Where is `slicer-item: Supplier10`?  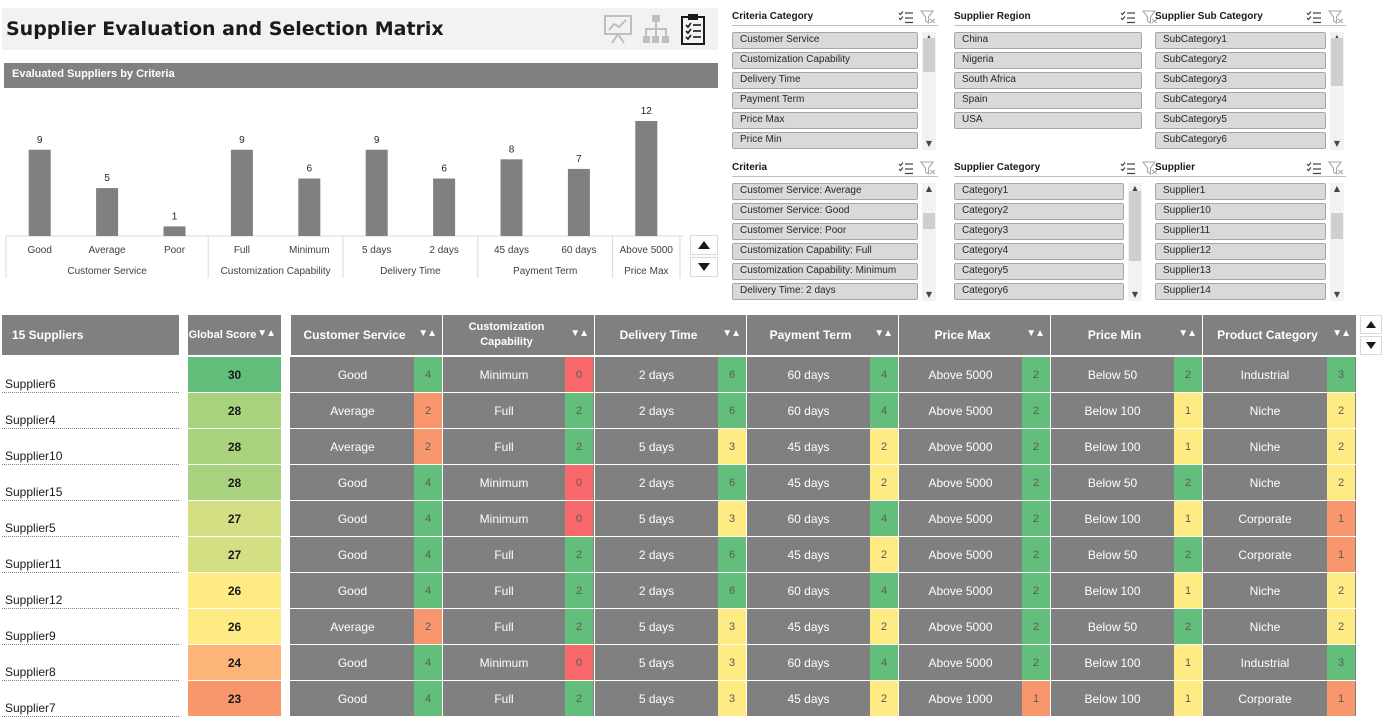 slicer-item: Supplier10 is located at coordinates (1240, 211).